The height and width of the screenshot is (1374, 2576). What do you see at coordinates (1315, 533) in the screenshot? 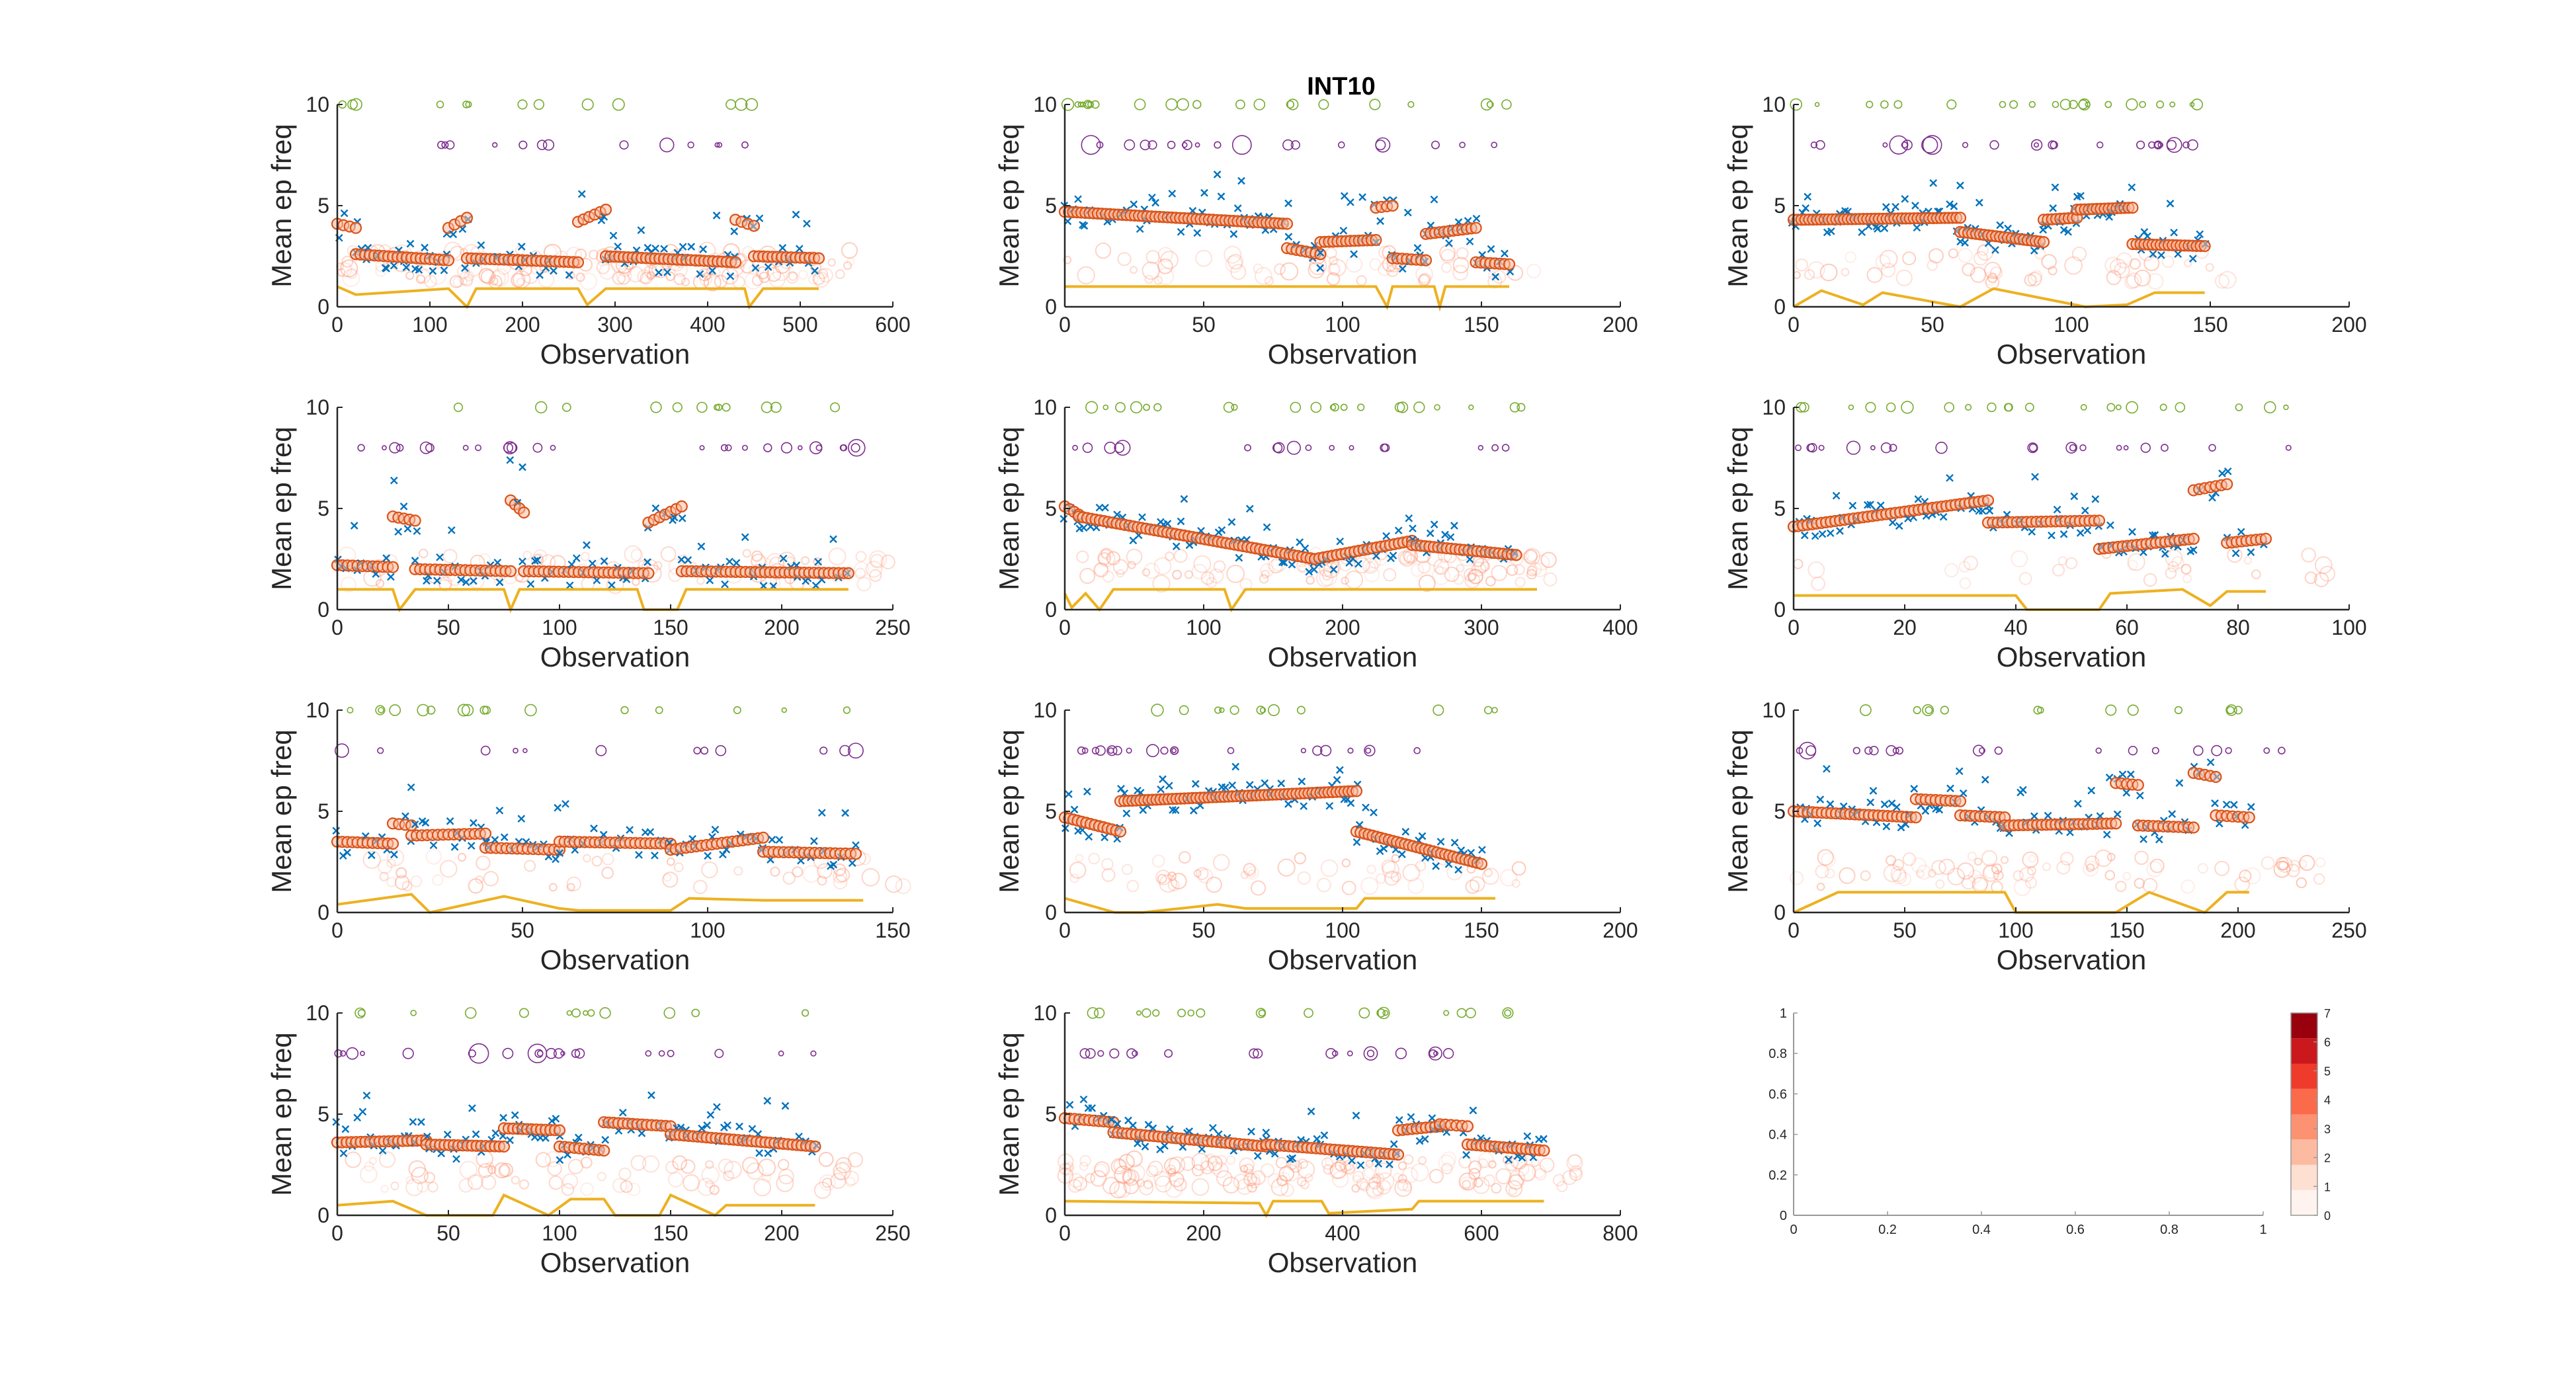
I see `subplot-5: 0 100 200 300 400 0 5 10 Observation Mean ep freq` at bounding box center [1315, 533].